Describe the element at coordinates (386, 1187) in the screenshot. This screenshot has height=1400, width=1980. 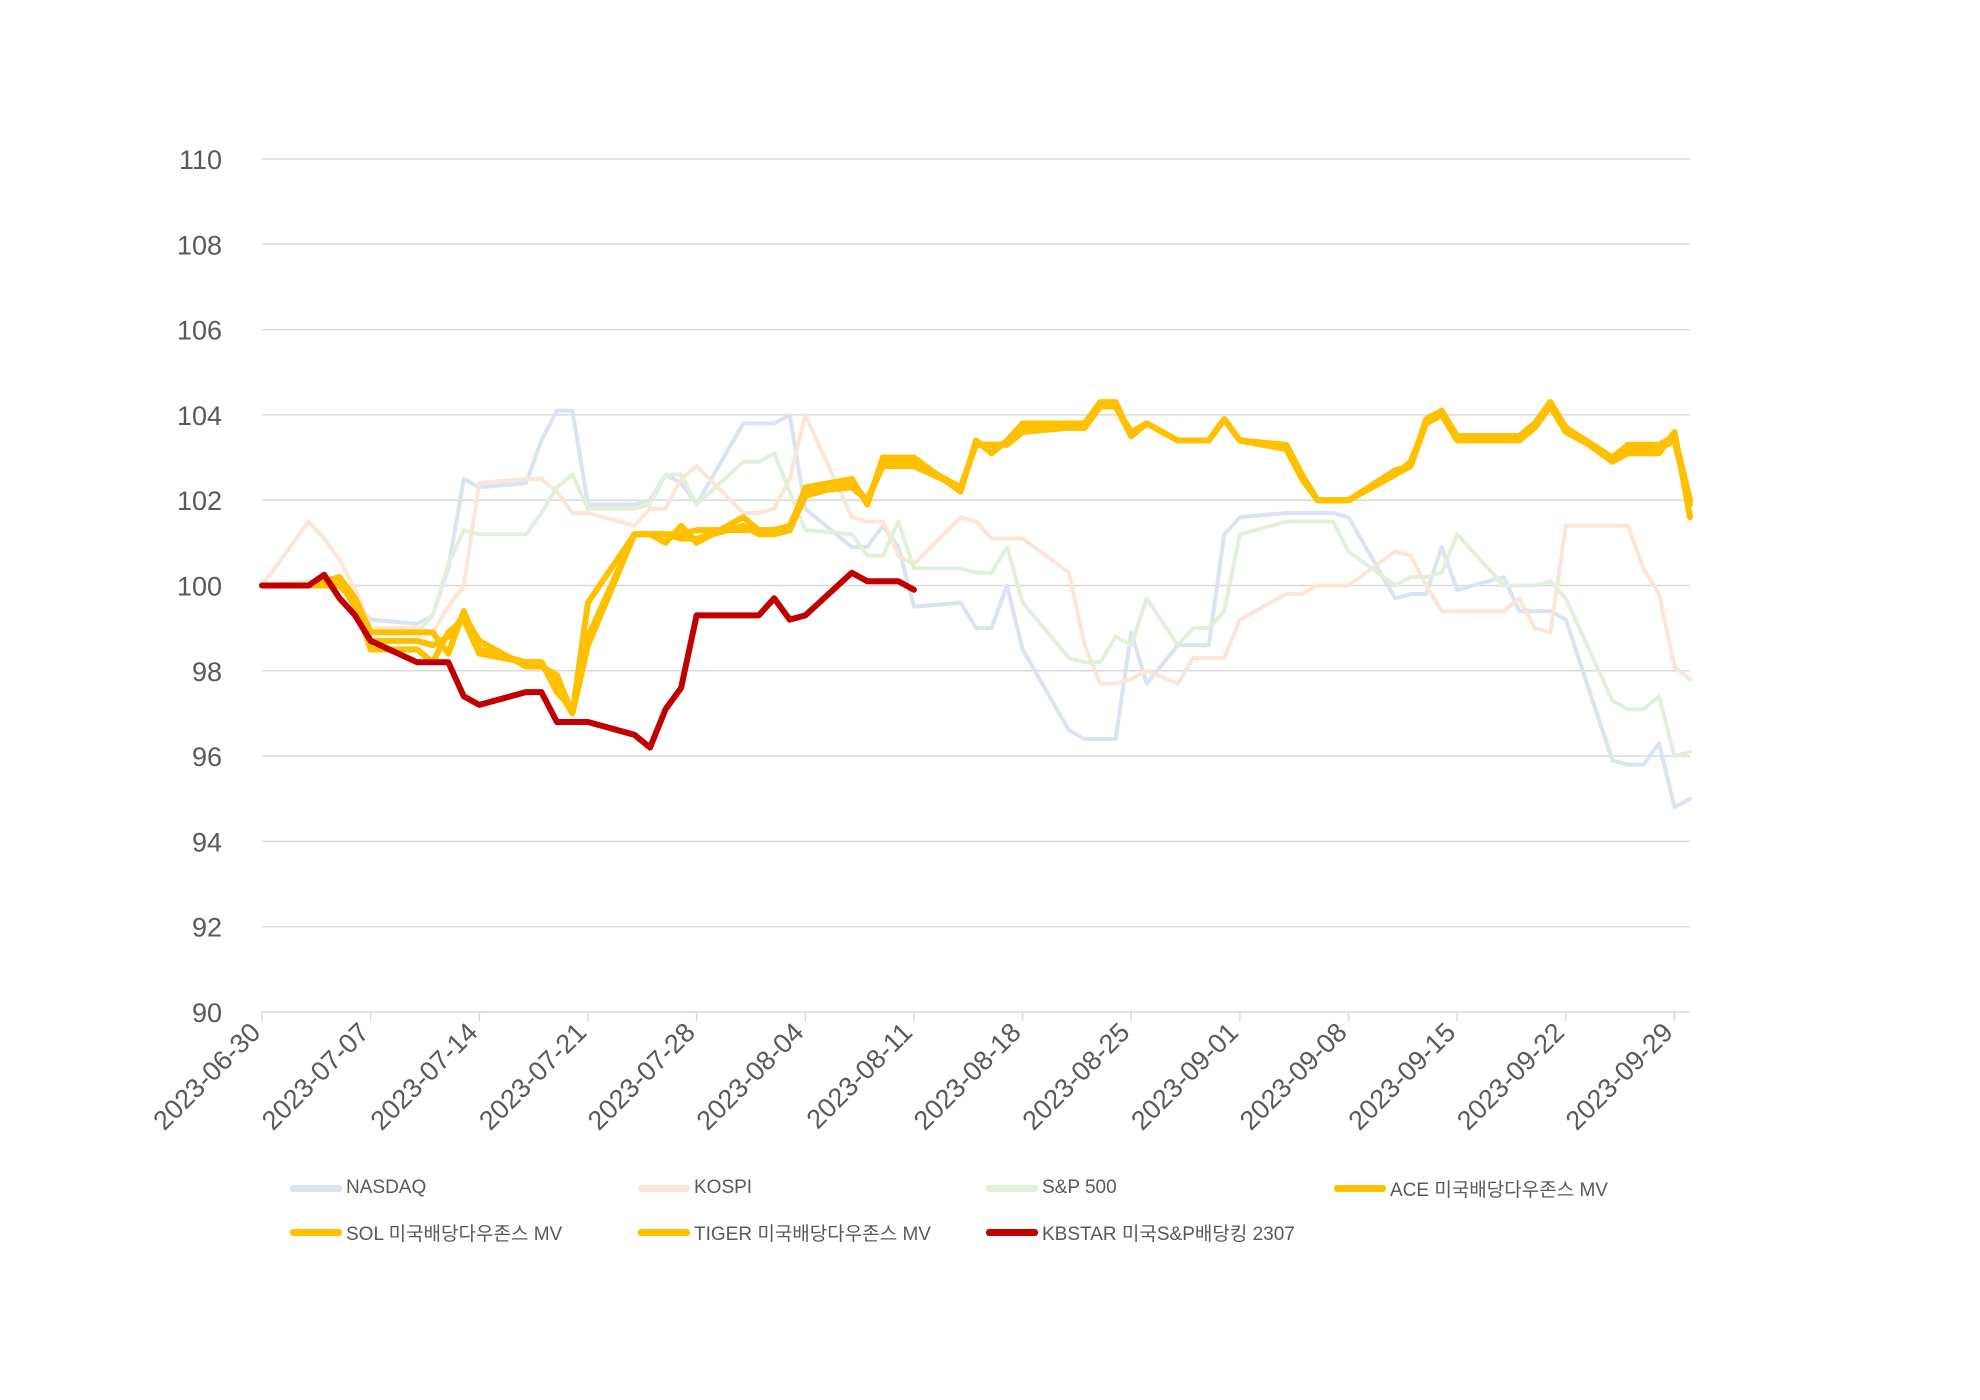
I see `legend-label-nasdaq: NASDAQ` at that location.